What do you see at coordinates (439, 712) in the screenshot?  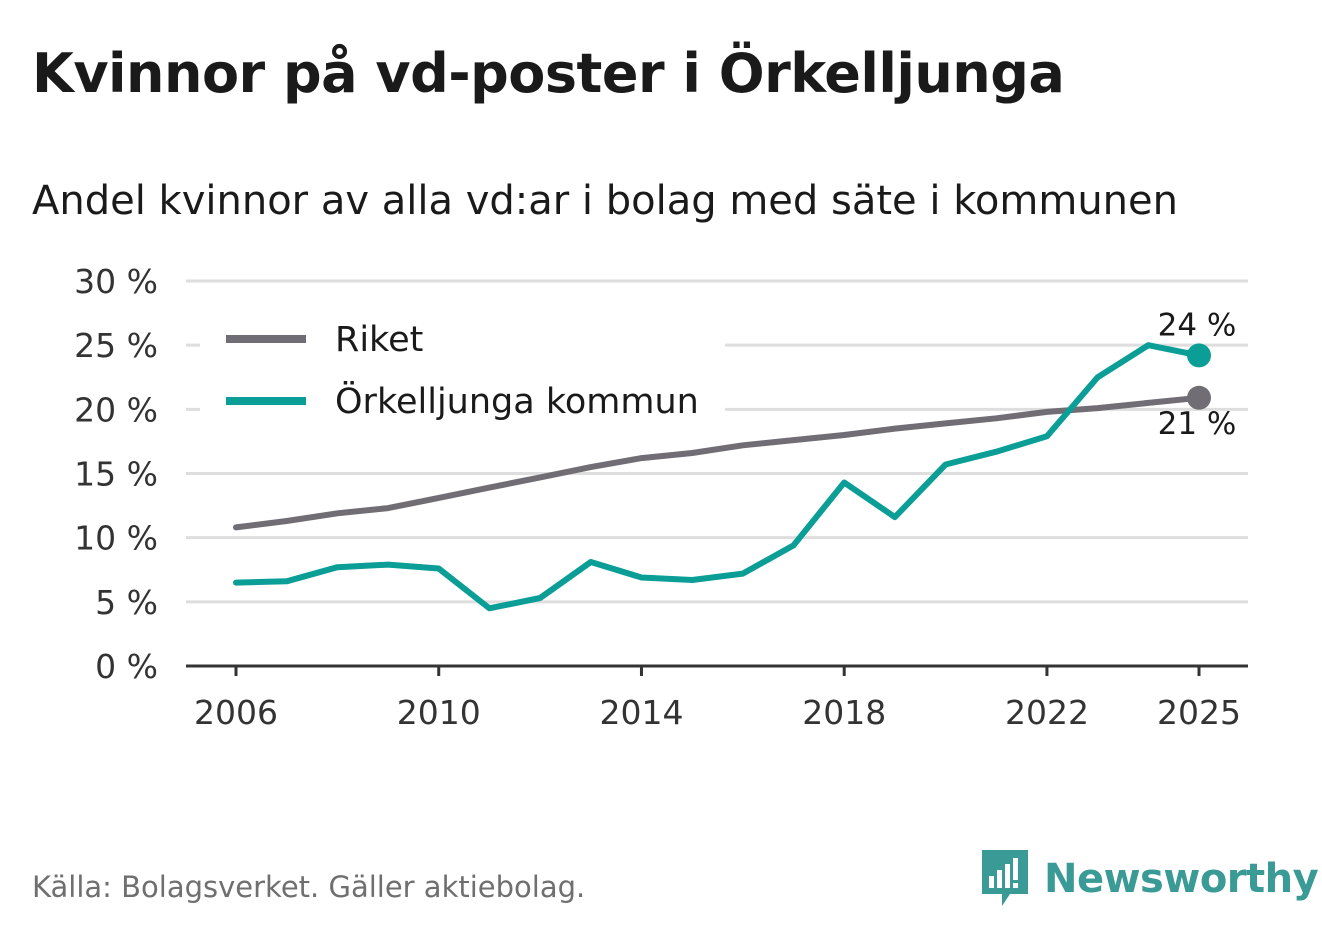 I see `x-tick-label: 2010` at bounding box center [439, 712].